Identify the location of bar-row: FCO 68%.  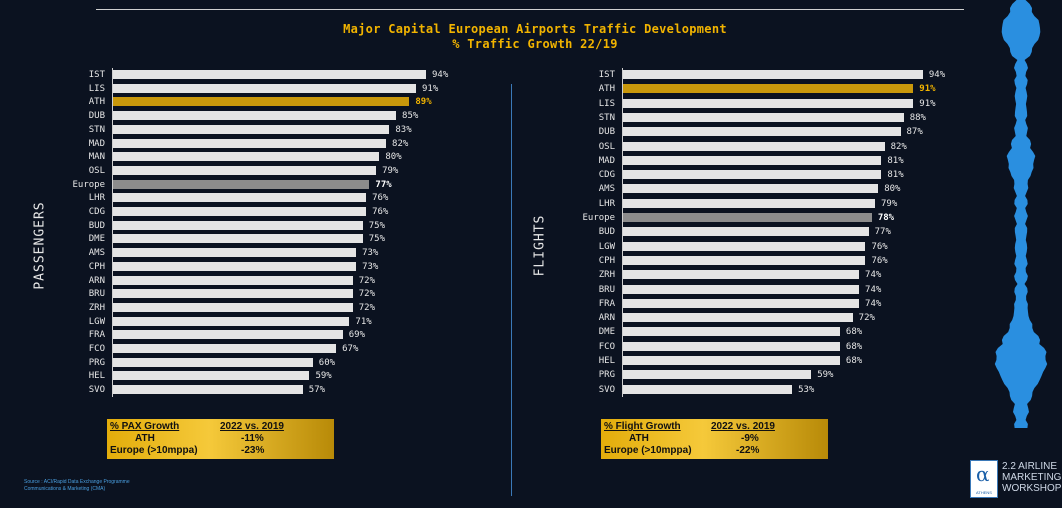
(770, 347).